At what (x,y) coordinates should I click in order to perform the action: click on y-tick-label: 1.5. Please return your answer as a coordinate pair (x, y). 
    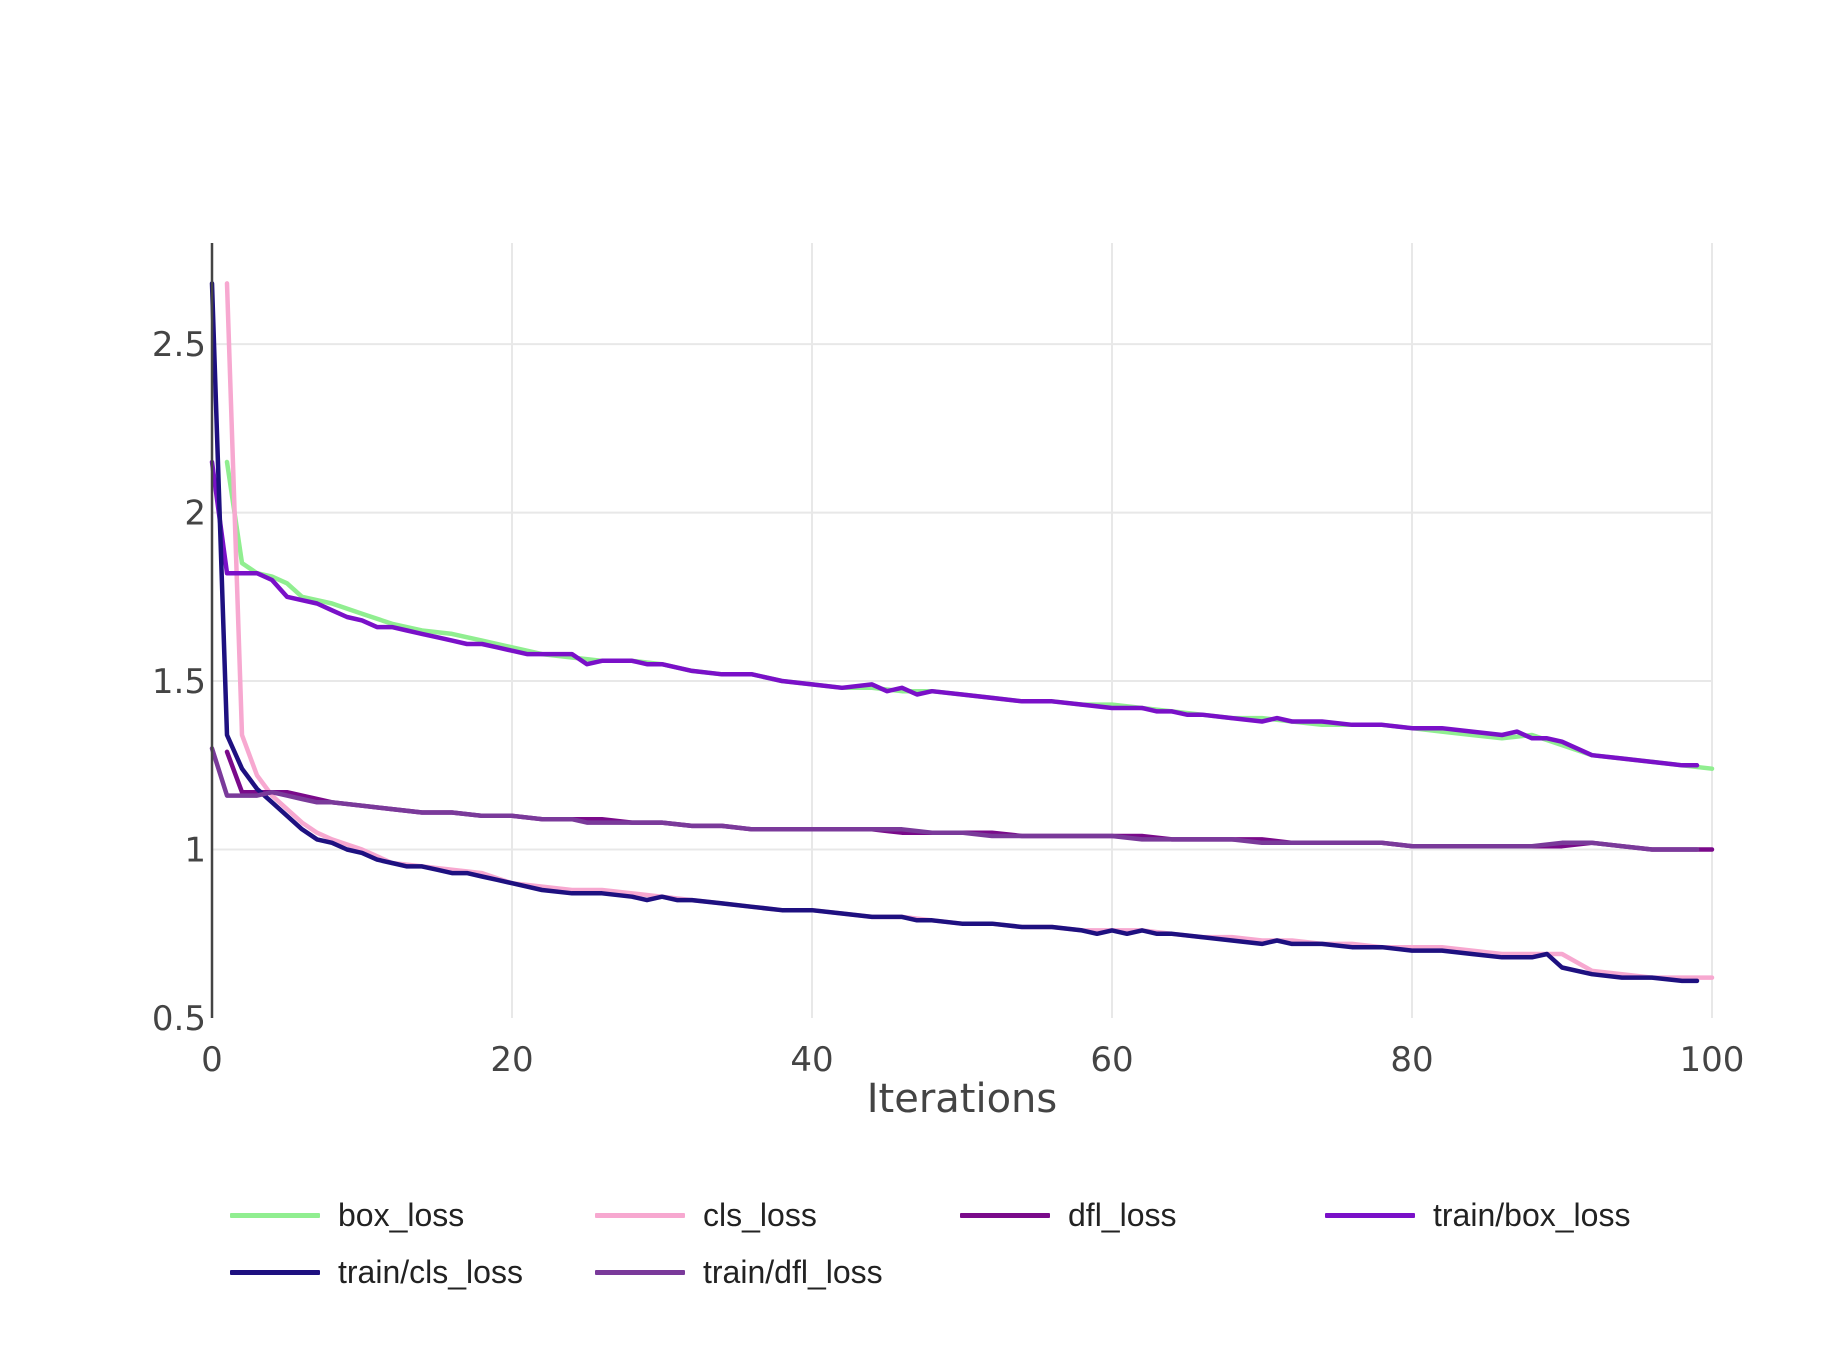
    Looking at the image, I should click on (179, 682).